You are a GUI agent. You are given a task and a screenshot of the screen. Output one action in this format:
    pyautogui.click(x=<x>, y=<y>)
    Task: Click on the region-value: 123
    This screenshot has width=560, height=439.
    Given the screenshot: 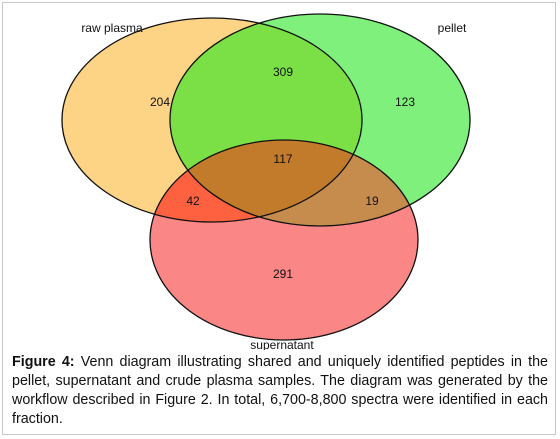 What is the action you would take?
    pyautogui.click(x=405, y=102)
    